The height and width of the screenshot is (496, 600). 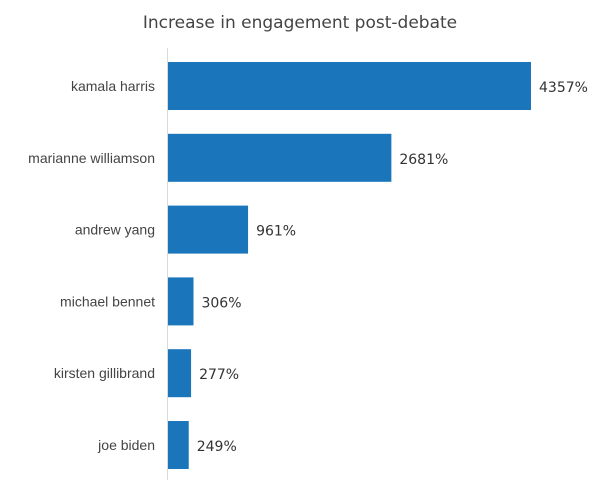 What do you see at coordinates (104, 373) in the screenshot?
I see `category-label: kirsten gillibrand` at bounding box center [104, 373].